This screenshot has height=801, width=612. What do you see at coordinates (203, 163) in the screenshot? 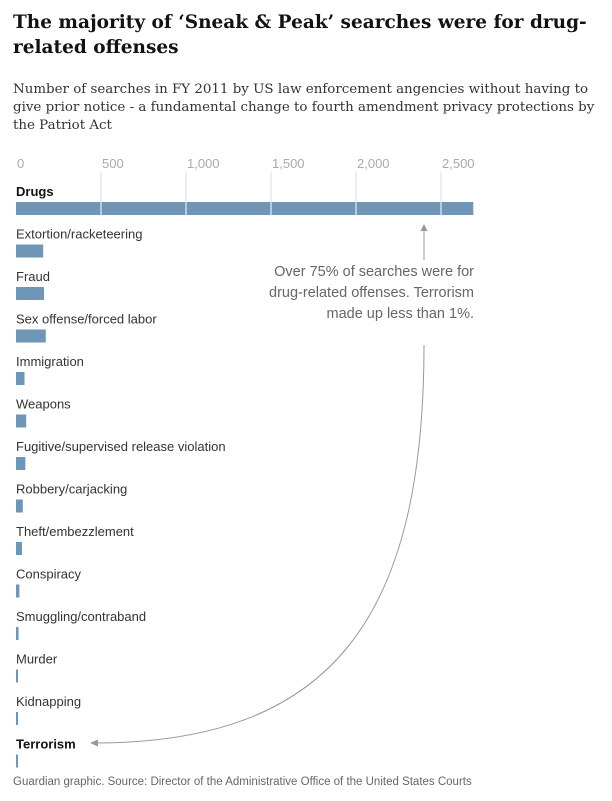
I see `x-tick-label: 1,000` at bounding box center [203, 163].